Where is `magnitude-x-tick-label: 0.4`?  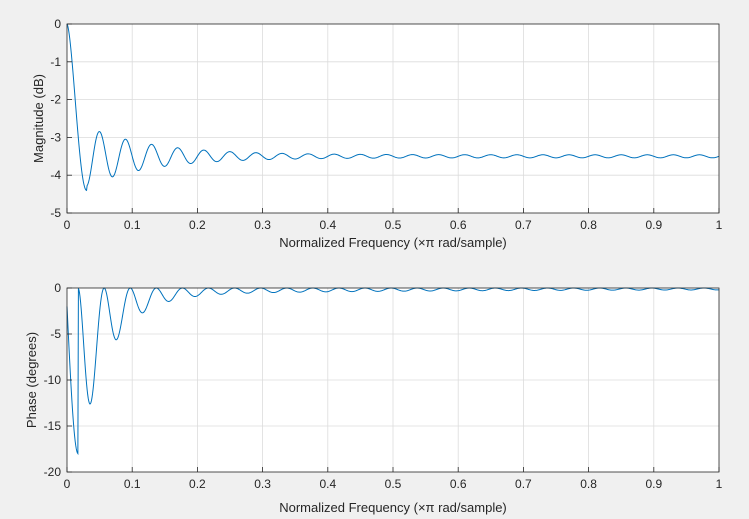 magnitude-x-tick-label: 0.4 is located at coordinates (327, 225).